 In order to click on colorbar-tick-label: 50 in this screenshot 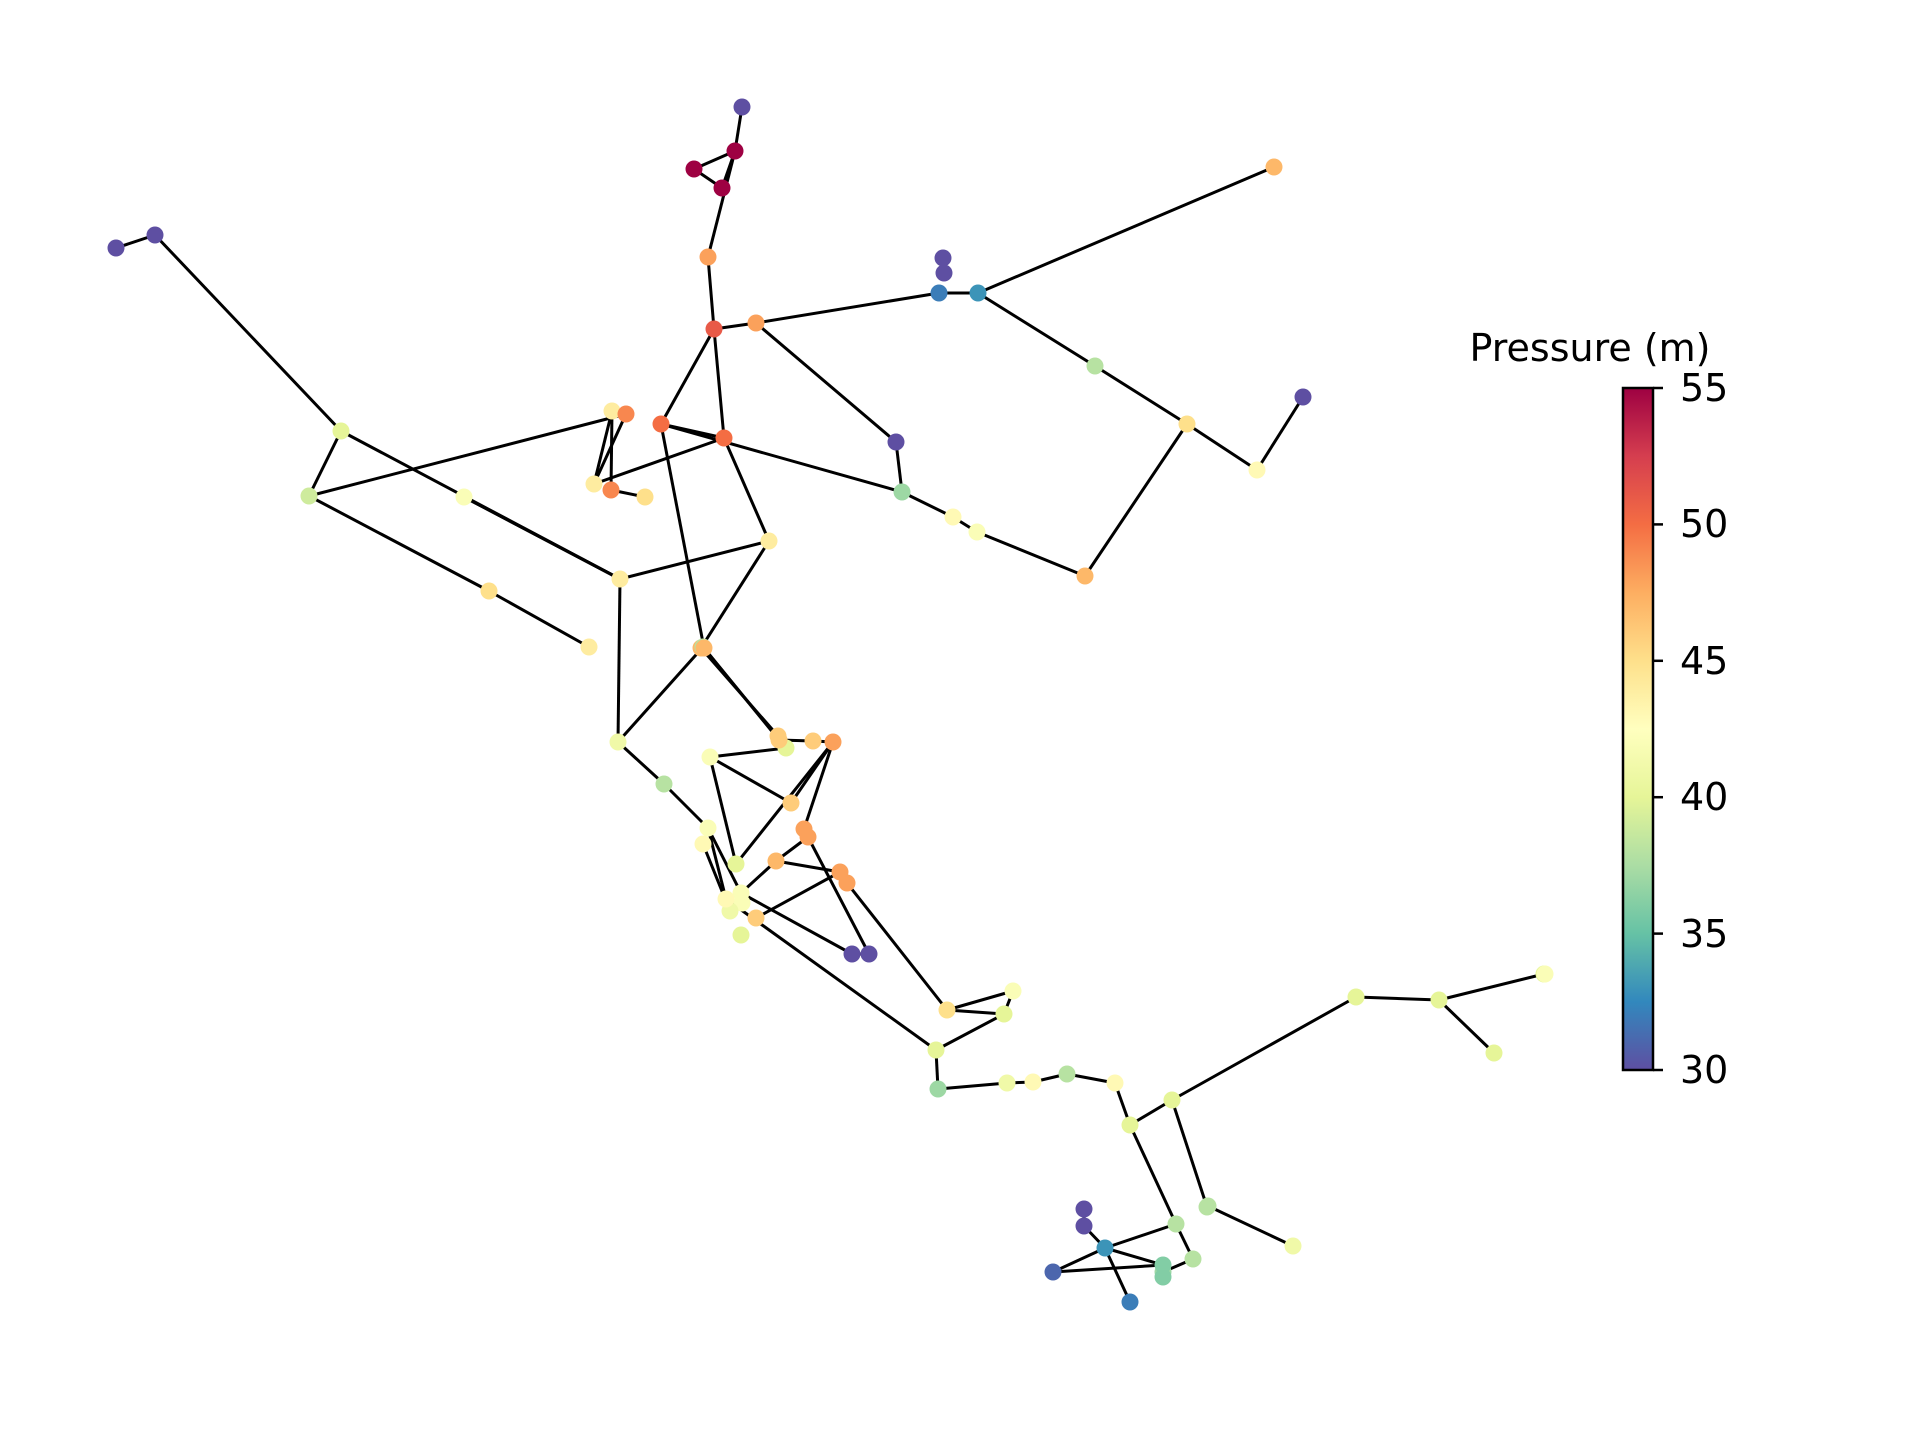, I will do `click(1704, 524)`.